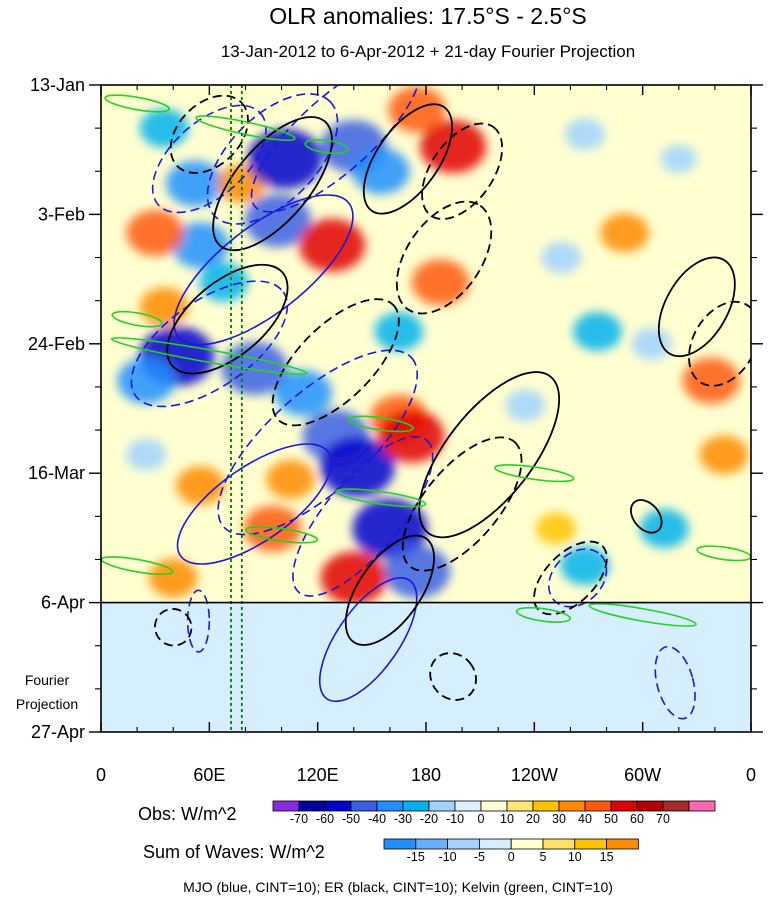  I want to click on colorbar-label: 70, so click(663, 819).